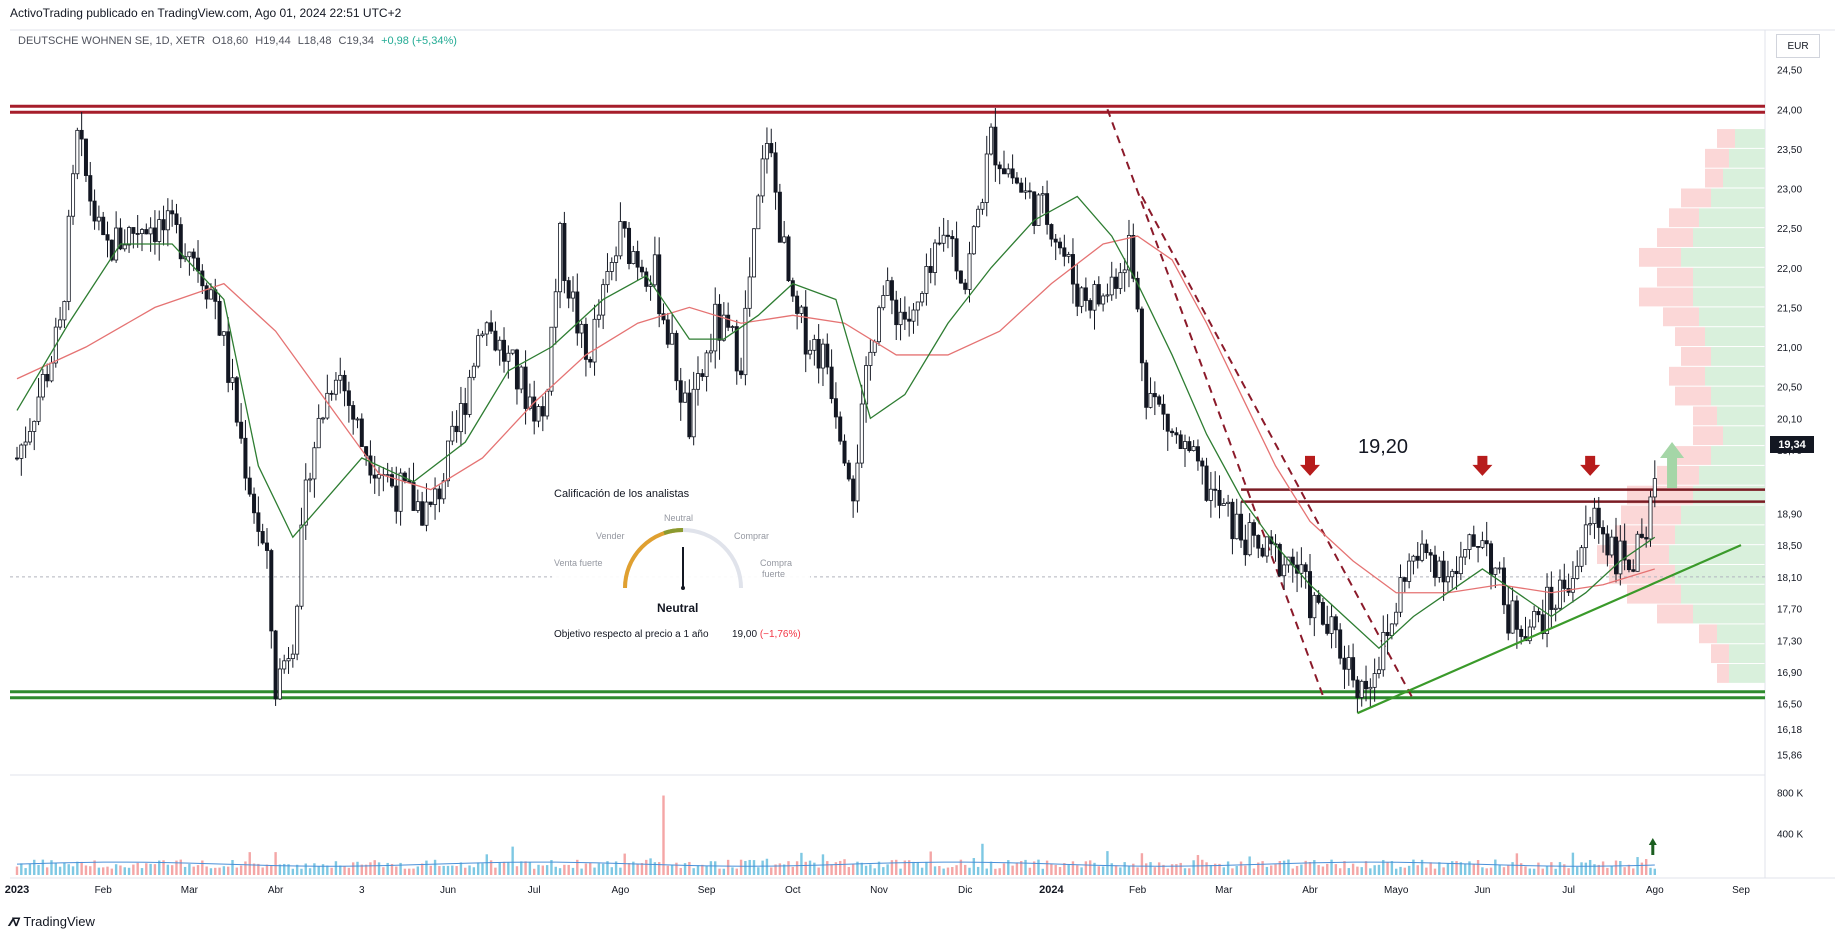  Describe the element at coordinates (678, 608) in the screenshot. I see `rating-value: Neutral` at that location.